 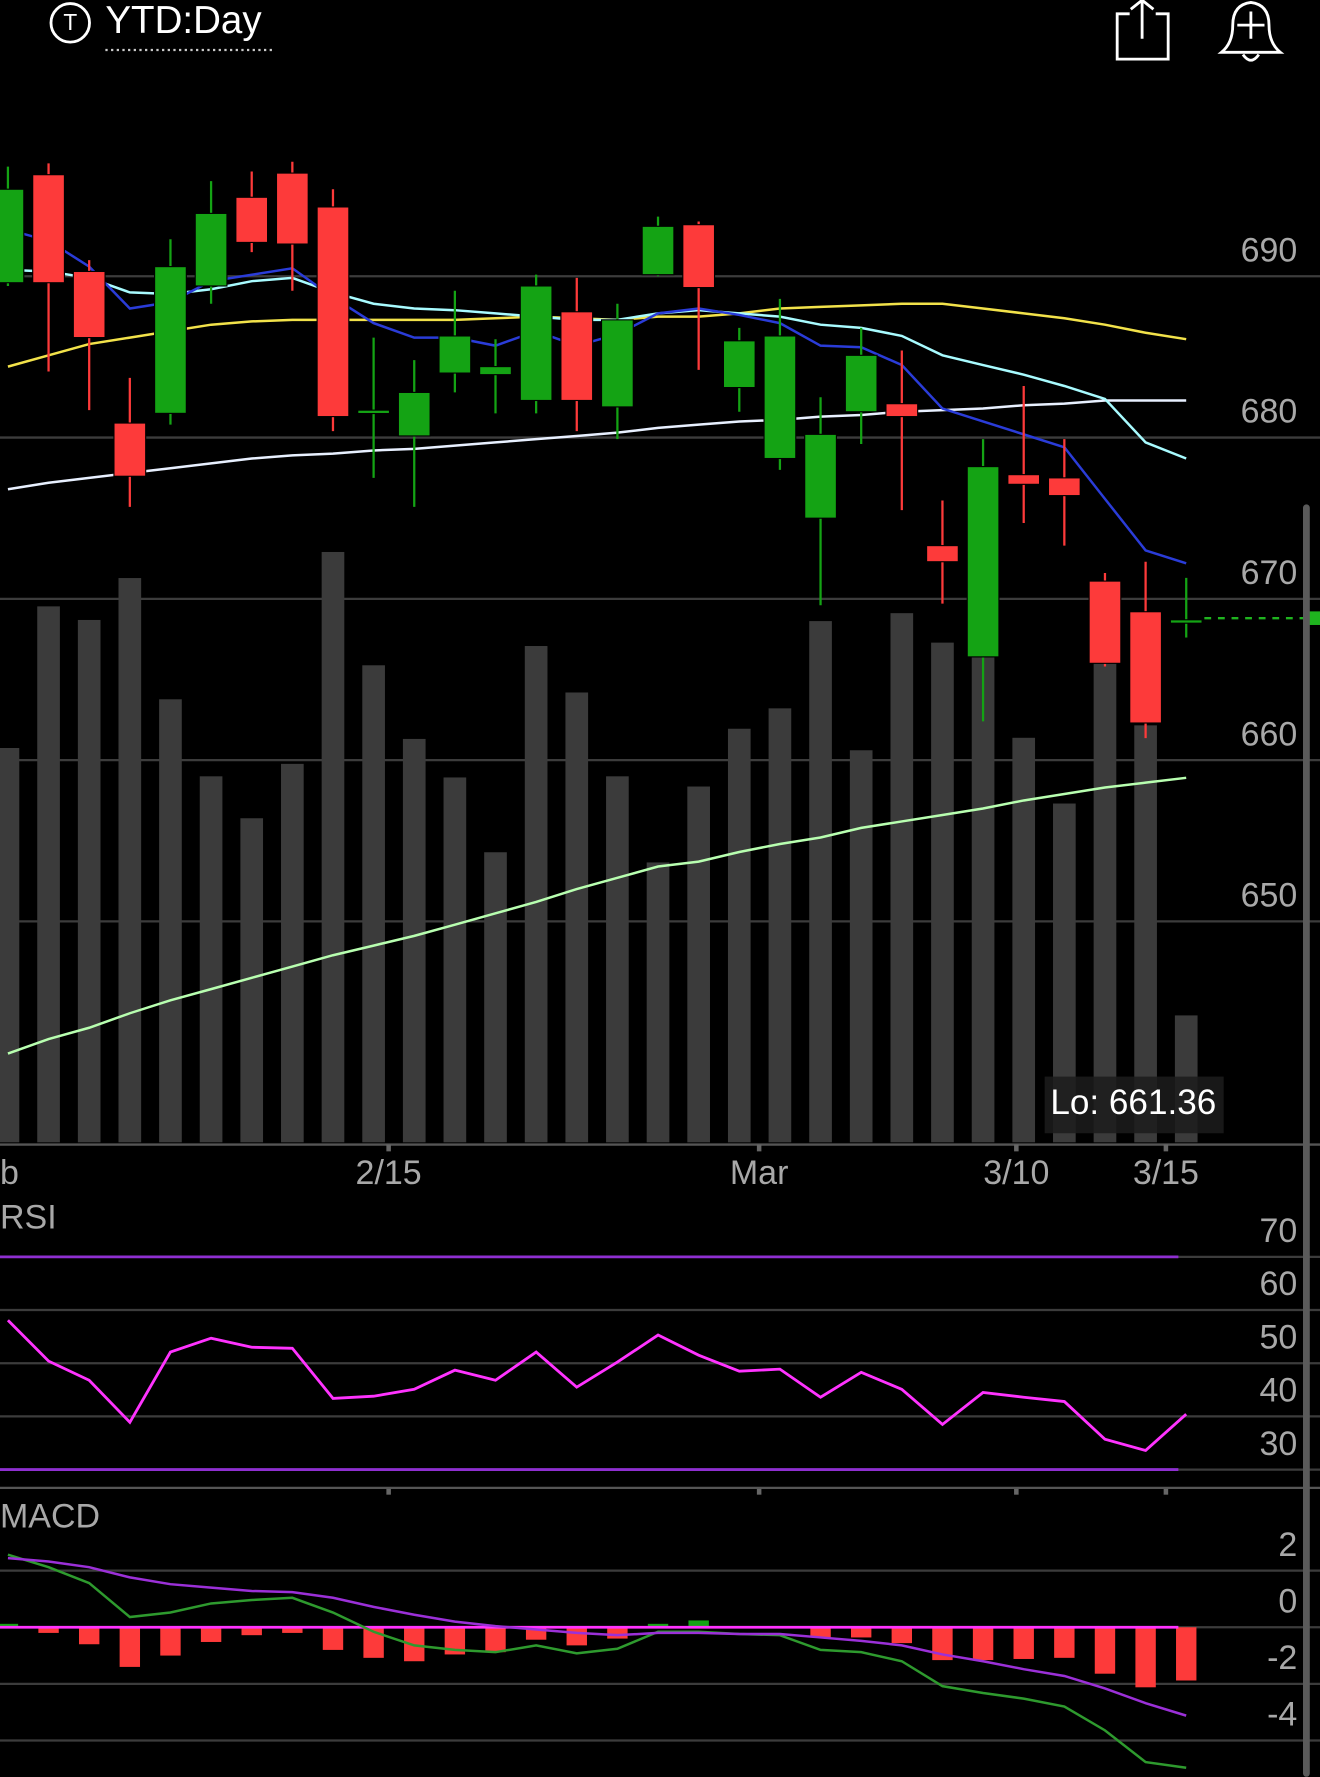 I want to click on scrollbar, so click(x=1306, y=1140).